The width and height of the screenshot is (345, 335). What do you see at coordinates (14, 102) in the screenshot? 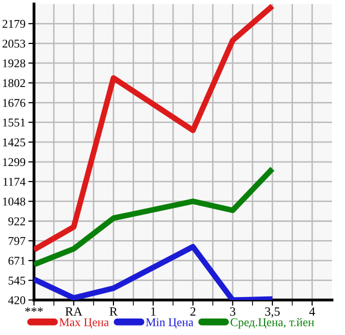
I see `y-tick-label: 1676` at bounding box center [14, 102].